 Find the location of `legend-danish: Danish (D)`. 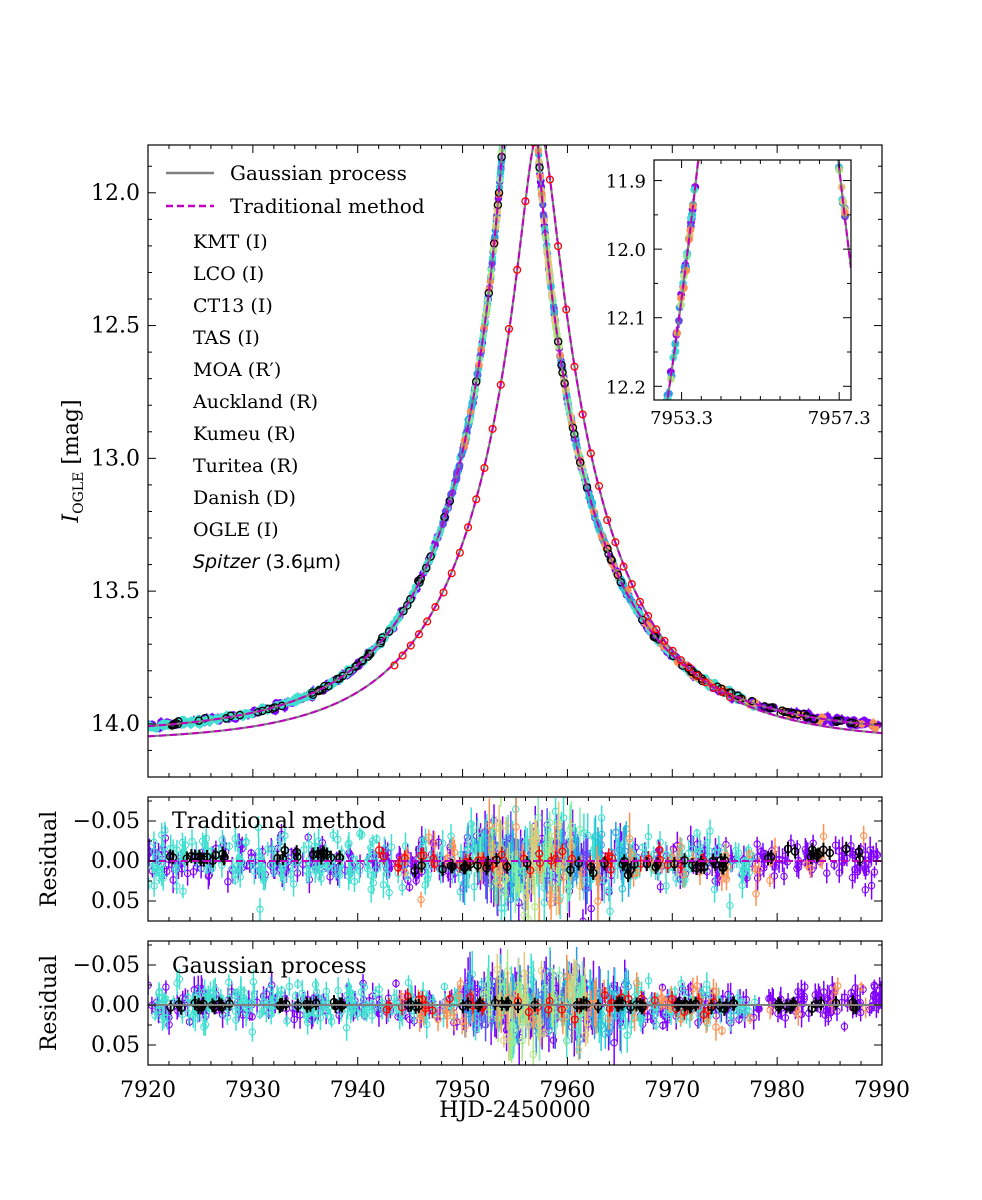

legend-danish: Danish (D) is located at coordinates (244, 498).